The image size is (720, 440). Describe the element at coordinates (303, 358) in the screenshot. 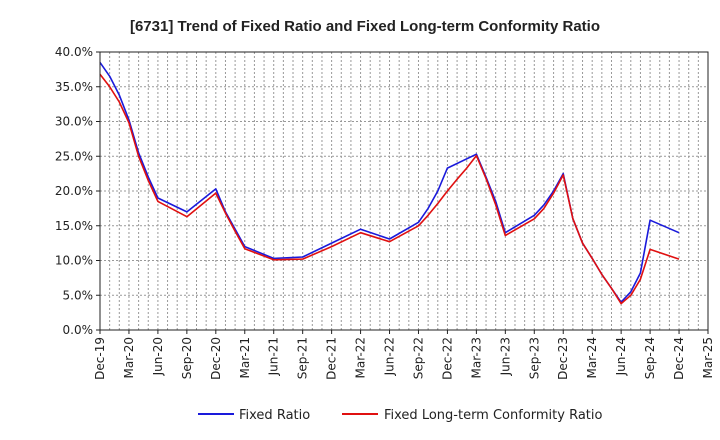

I see `x-tick-label: Sep-21` at that location.